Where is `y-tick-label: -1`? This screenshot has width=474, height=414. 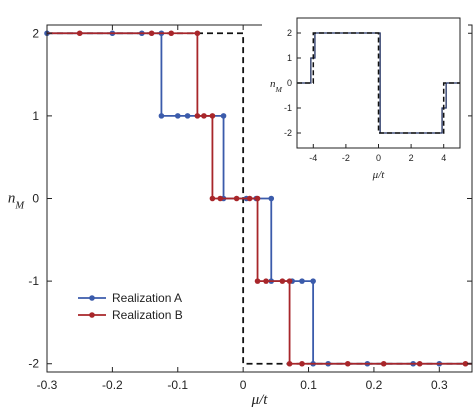
y-tick-label: -1 is located at coordinates (33, 281).